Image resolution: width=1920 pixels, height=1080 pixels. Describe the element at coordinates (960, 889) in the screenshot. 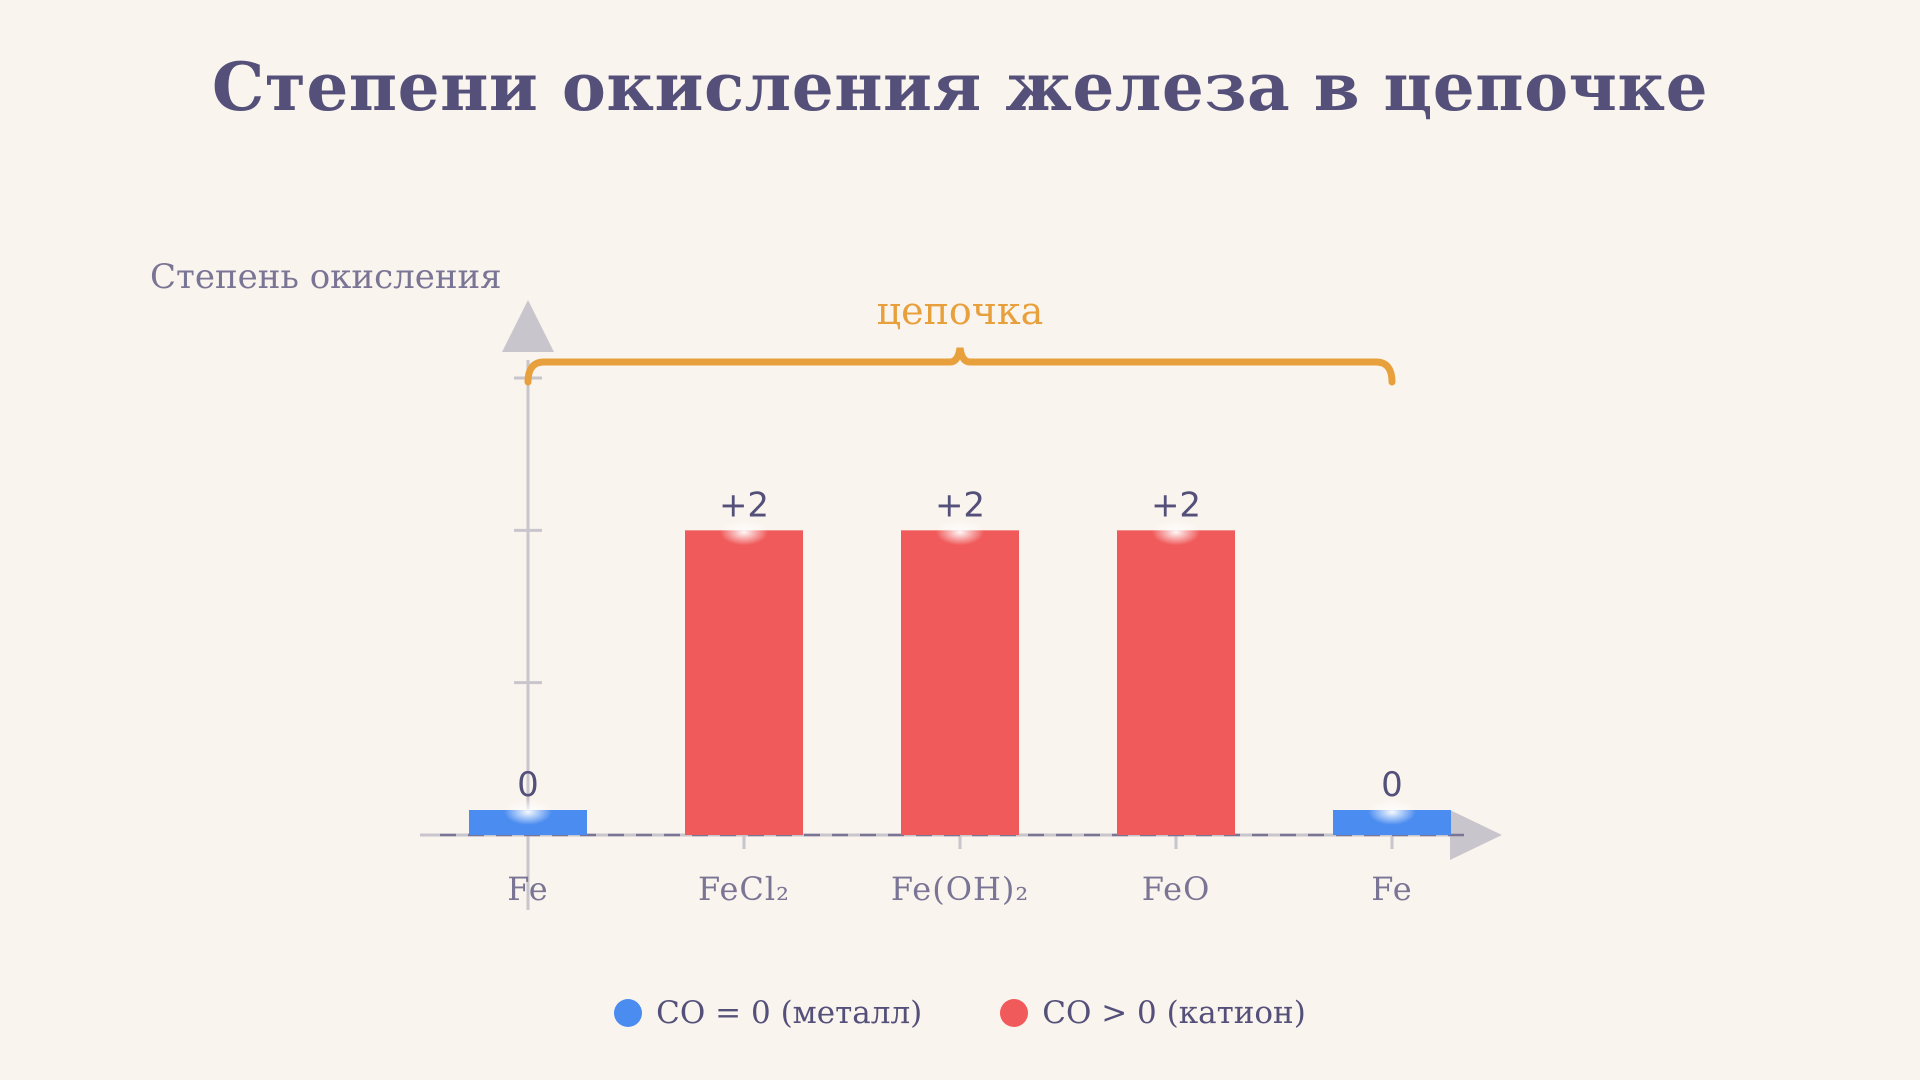

I see `category-label: Fe(OH)₂` at that location.